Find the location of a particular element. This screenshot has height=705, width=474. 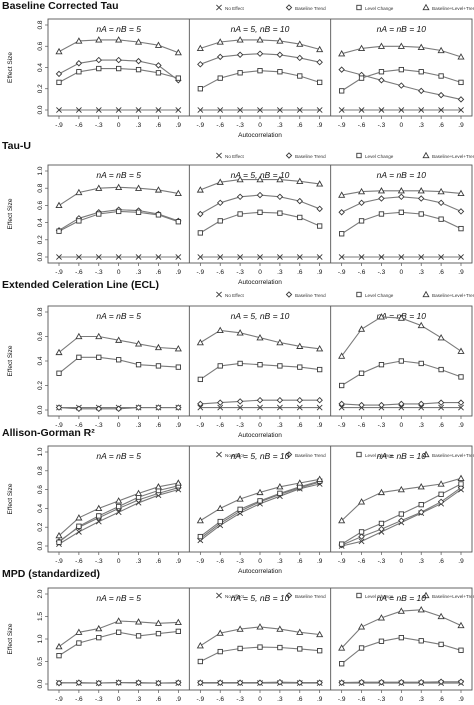

series-diamond is located at coordinates (401, 404).